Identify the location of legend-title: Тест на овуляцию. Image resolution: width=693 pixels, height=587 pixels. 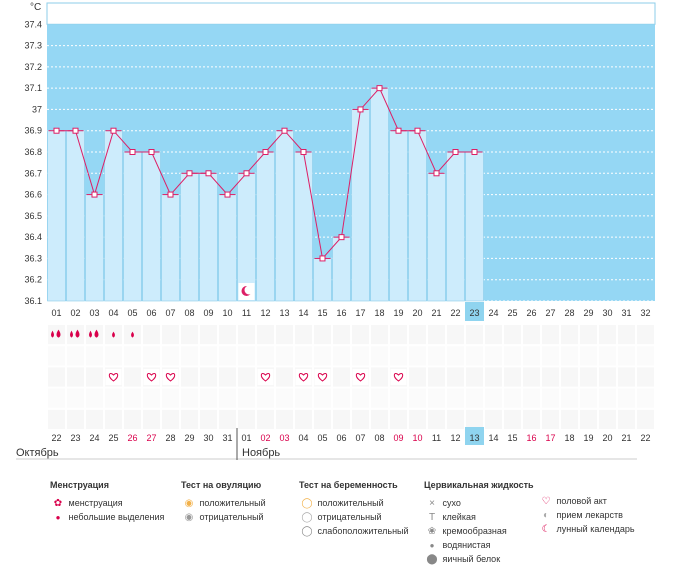
(221, 485).